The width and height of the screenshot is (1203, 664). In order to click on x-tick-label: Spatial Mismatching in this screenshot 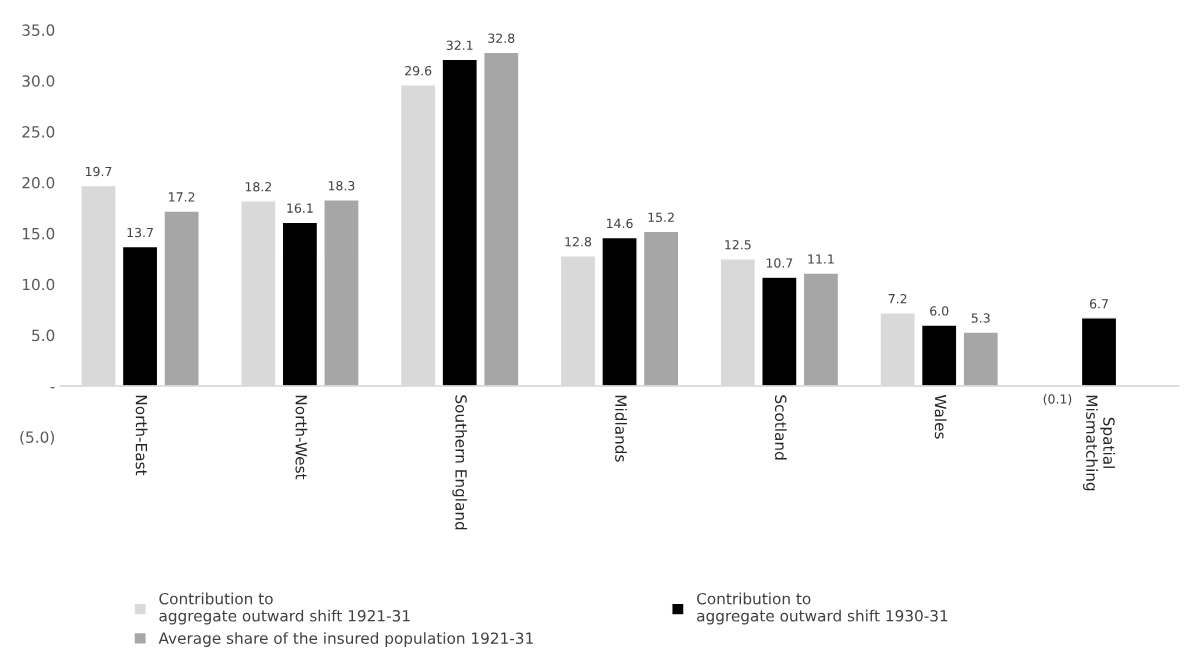, I will do `click(1099, 443)`.